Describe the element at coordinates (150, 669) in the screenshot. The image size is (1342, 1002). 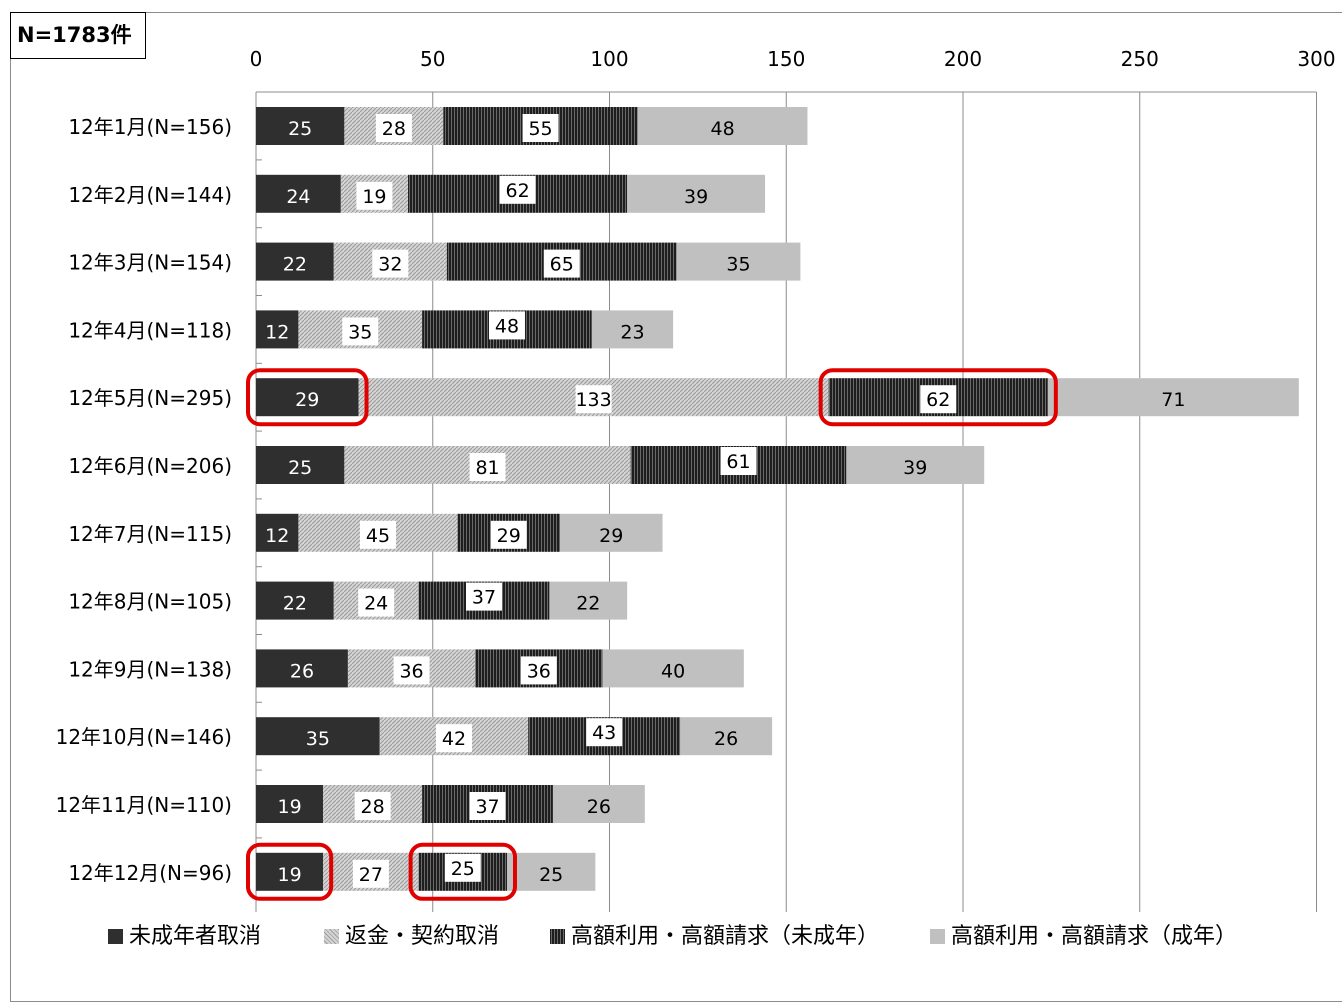
I see `category-label: 12年9月(N=138)` at that location.